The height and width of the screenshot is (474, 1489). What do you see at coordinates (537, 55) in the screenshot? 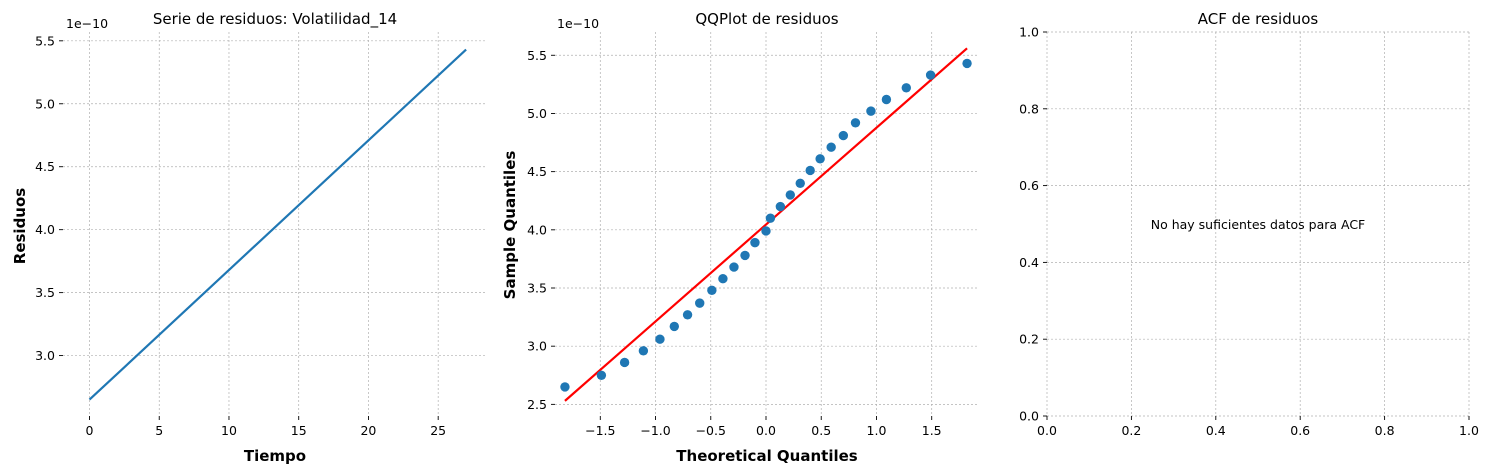
I see `qqplot-ytick-label: 5.5` at bounding box center [537, 55].